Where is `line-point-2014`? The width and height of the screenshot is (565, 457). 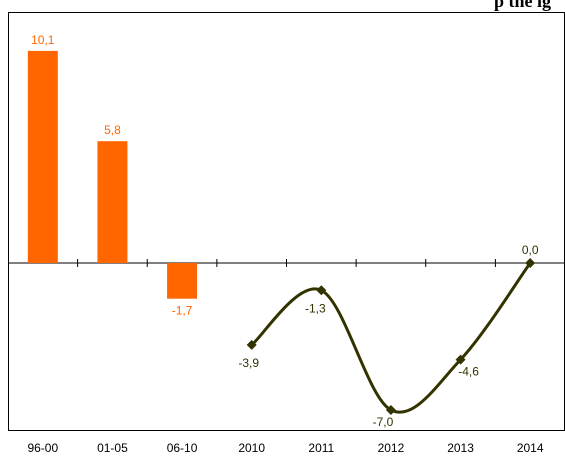 line-point-2014 is located at coordinates (530, 263).